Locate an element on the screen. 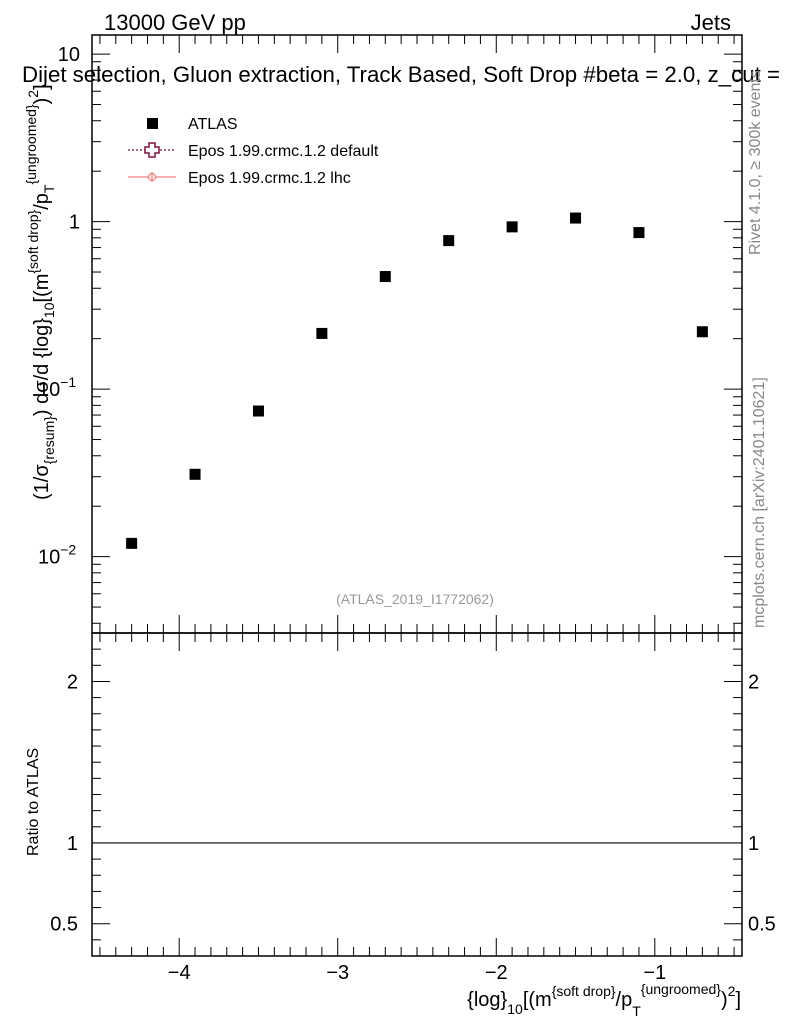 The height and width of the screenshot is (1024, 786). ratio-y-tick-label-left: 2 is located at coordinates (72, 682).